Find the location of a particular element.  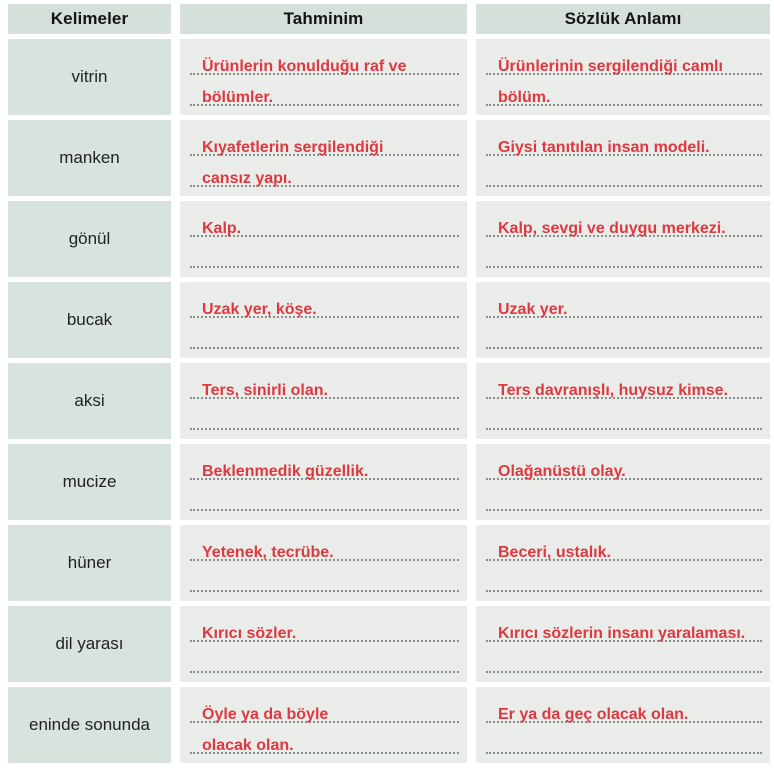

word-label: vitrin is located at coordinates (89, 76).